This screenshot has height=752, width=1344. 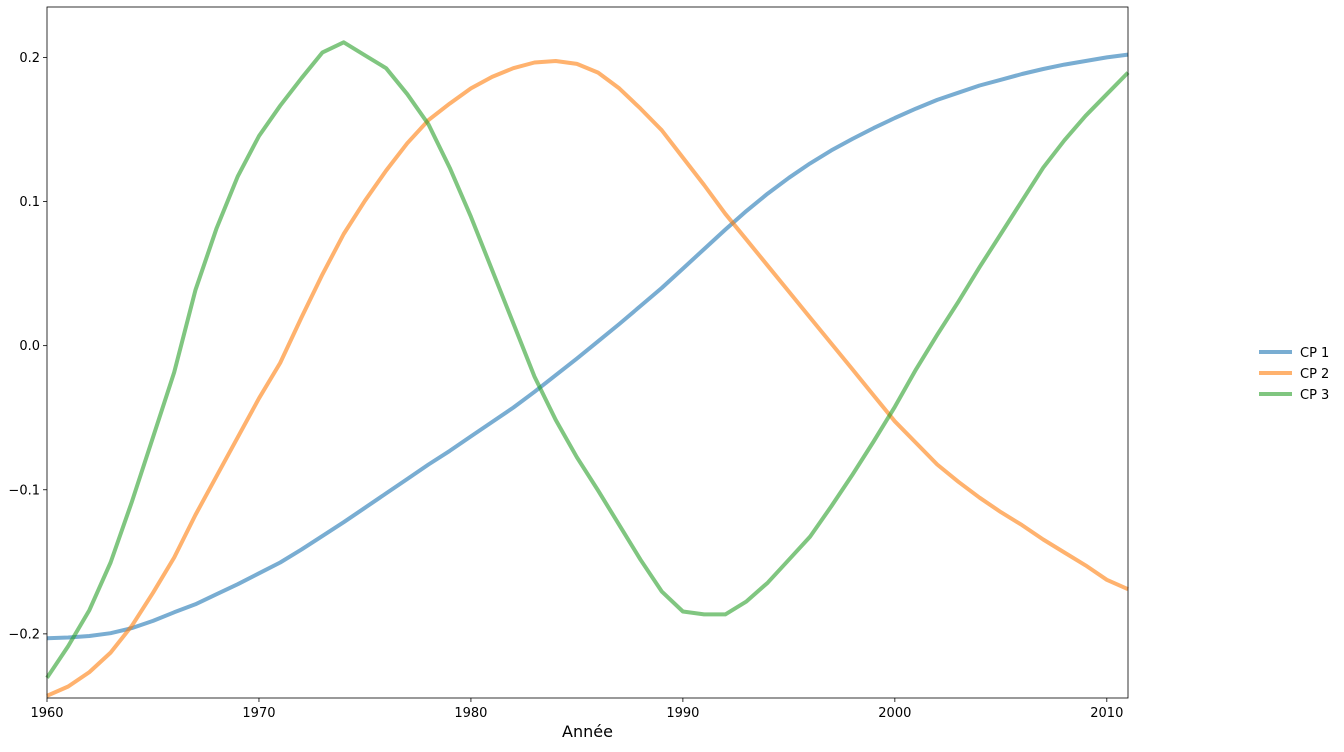 What do you see at coordinates (46, 713) in the screenshot?
I see `x-tick-label: 1960` at bounding box center [46, 713].